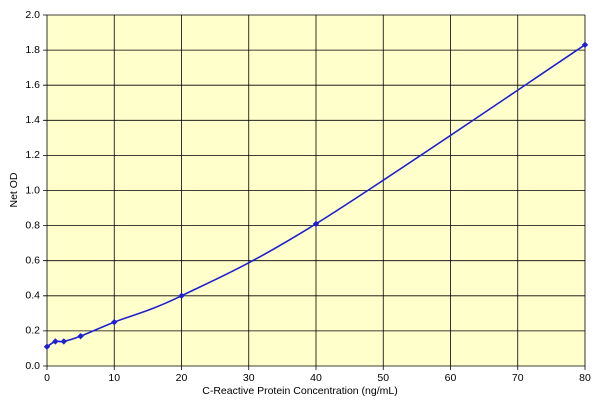 This screenshot has height=408, width=600. Describe the element at coordinates (47, 378) in the screenshot. I see `x-tick-label: 0` at that location.